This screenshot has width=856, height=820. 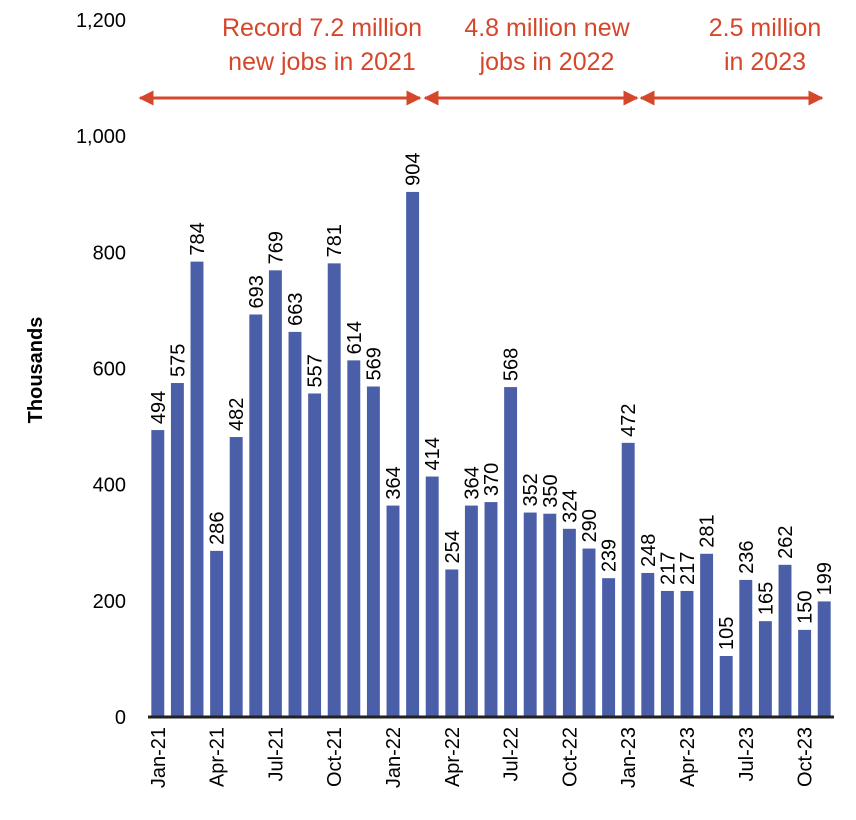 I want to click on y-tick-label: 1,200, so click(x=101, y=21).